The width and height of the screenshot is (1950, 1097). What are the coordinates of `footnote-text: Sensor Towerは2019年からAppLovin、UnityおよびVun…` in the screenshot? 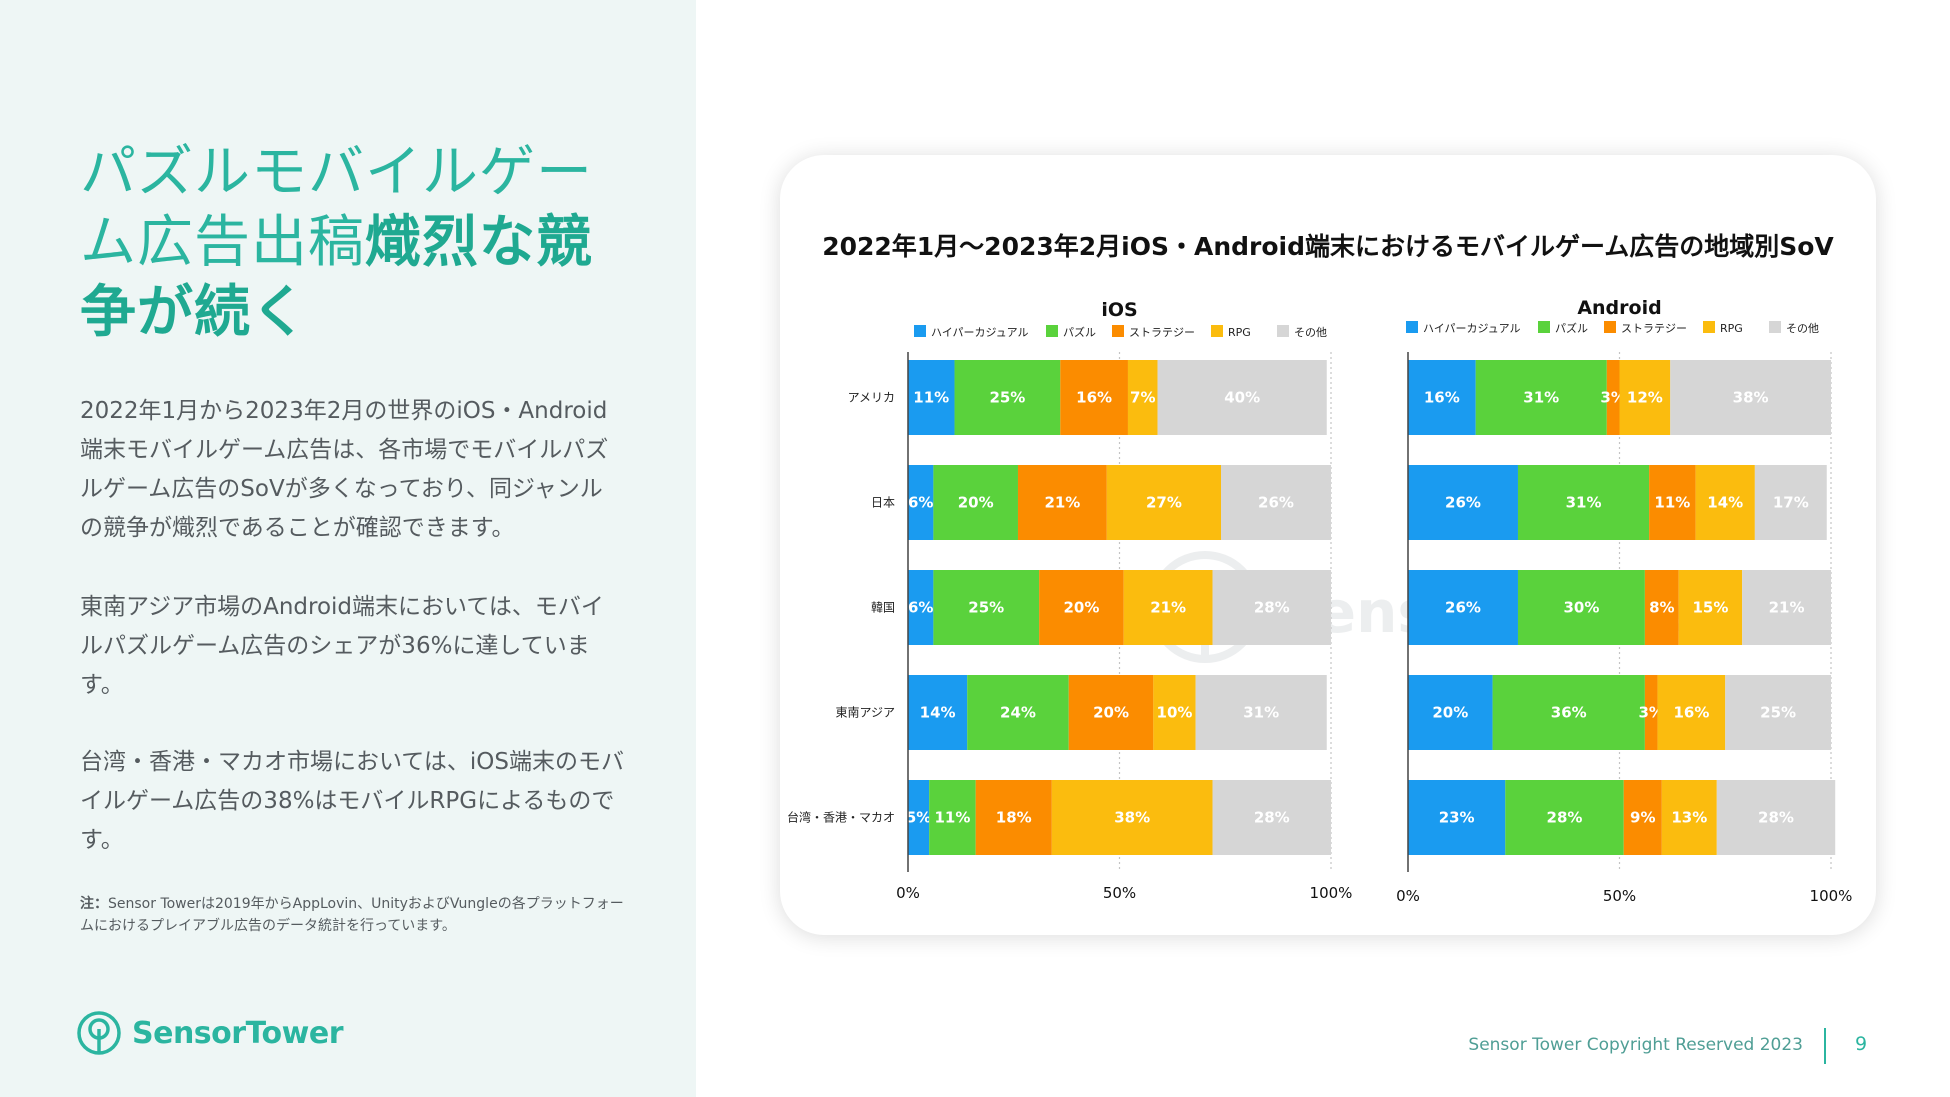 It's located at (352, 915).